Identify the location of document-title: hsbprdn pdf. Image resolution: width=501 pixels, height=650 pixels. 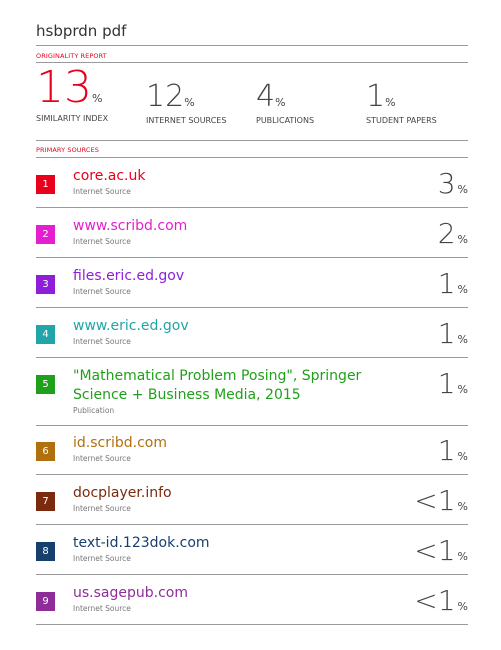
(81, 31).